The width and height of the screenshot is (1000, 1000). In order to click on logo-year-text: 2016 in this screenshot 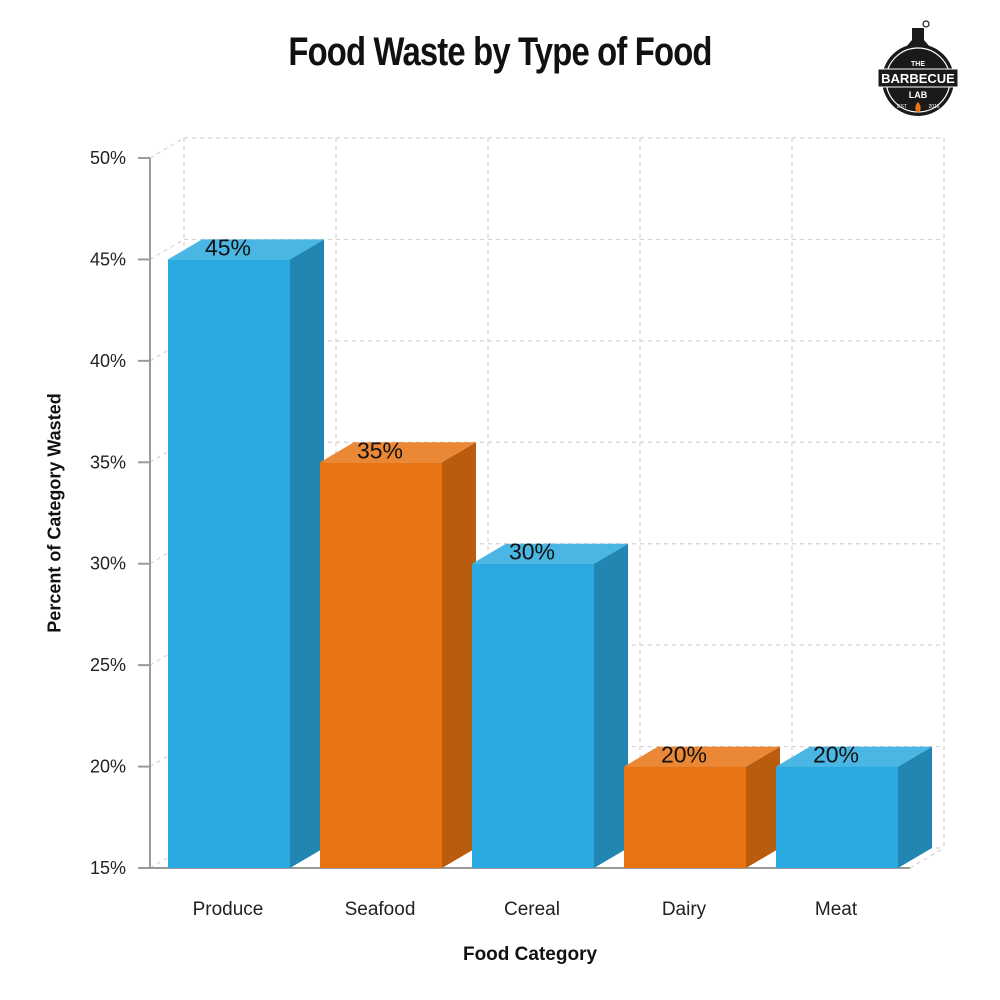, I will do `click(933, 107)`.